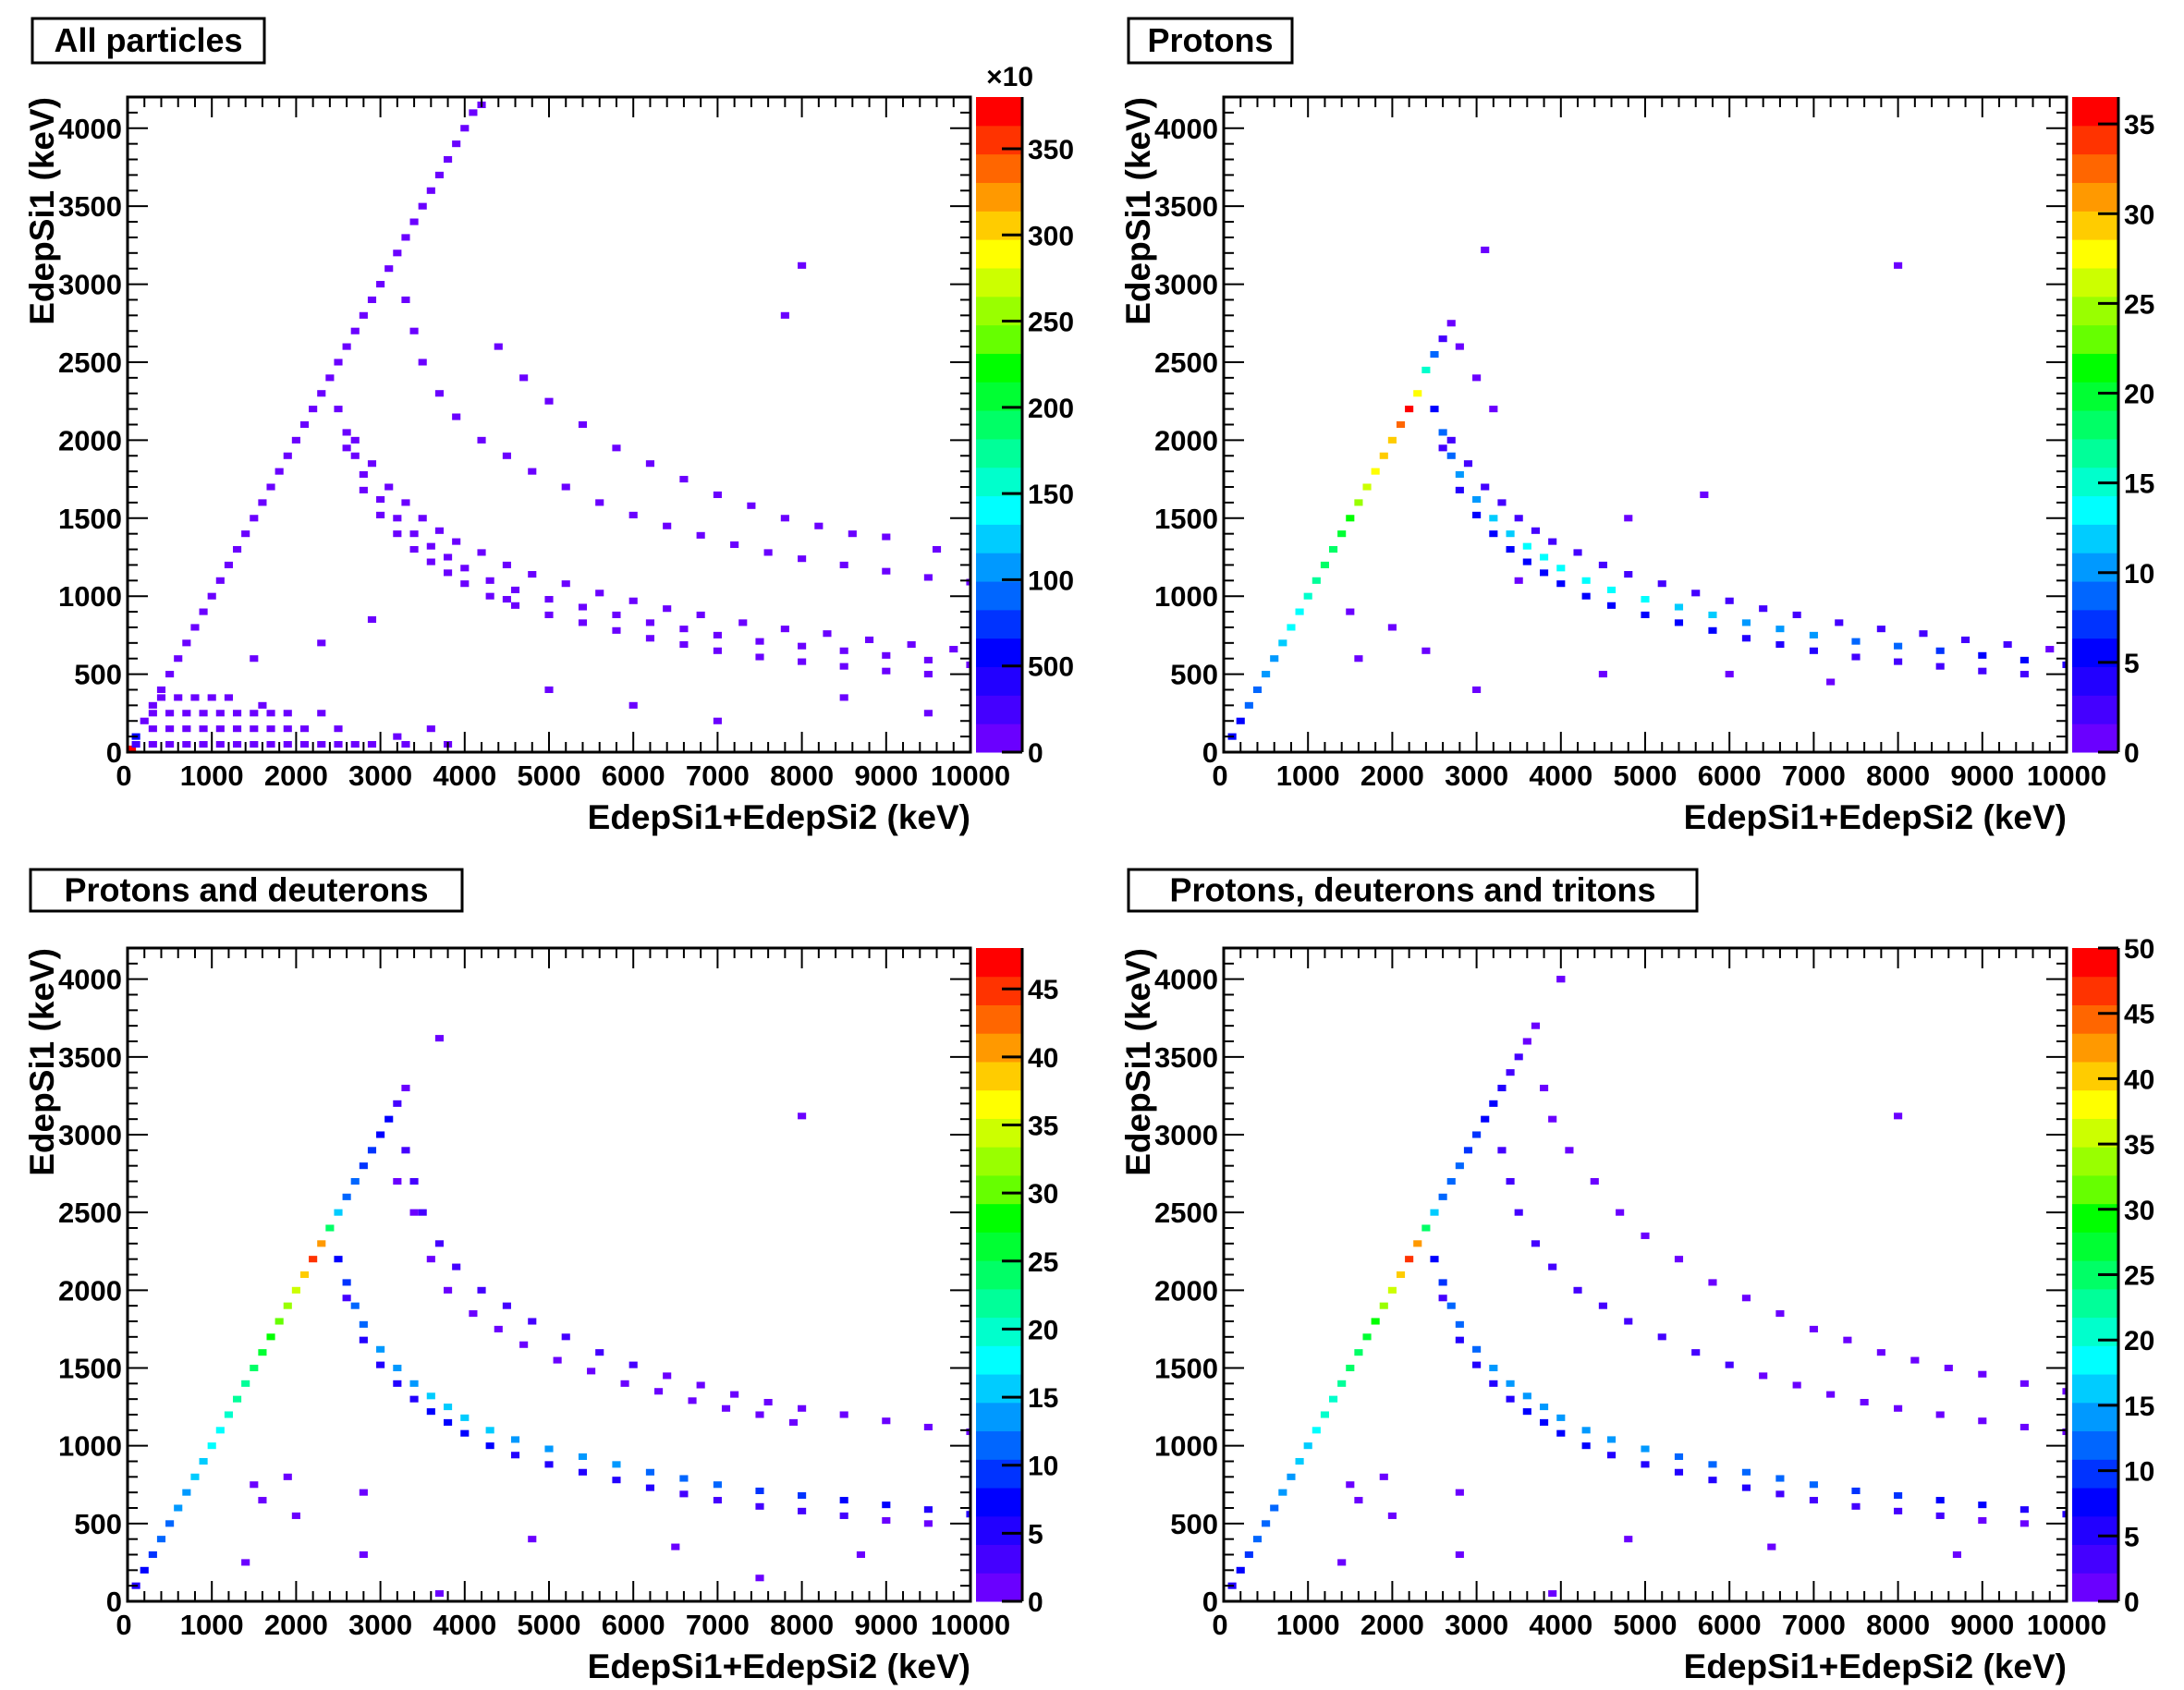  I want to click on y-tick-label: 2500, so click(90, 363).